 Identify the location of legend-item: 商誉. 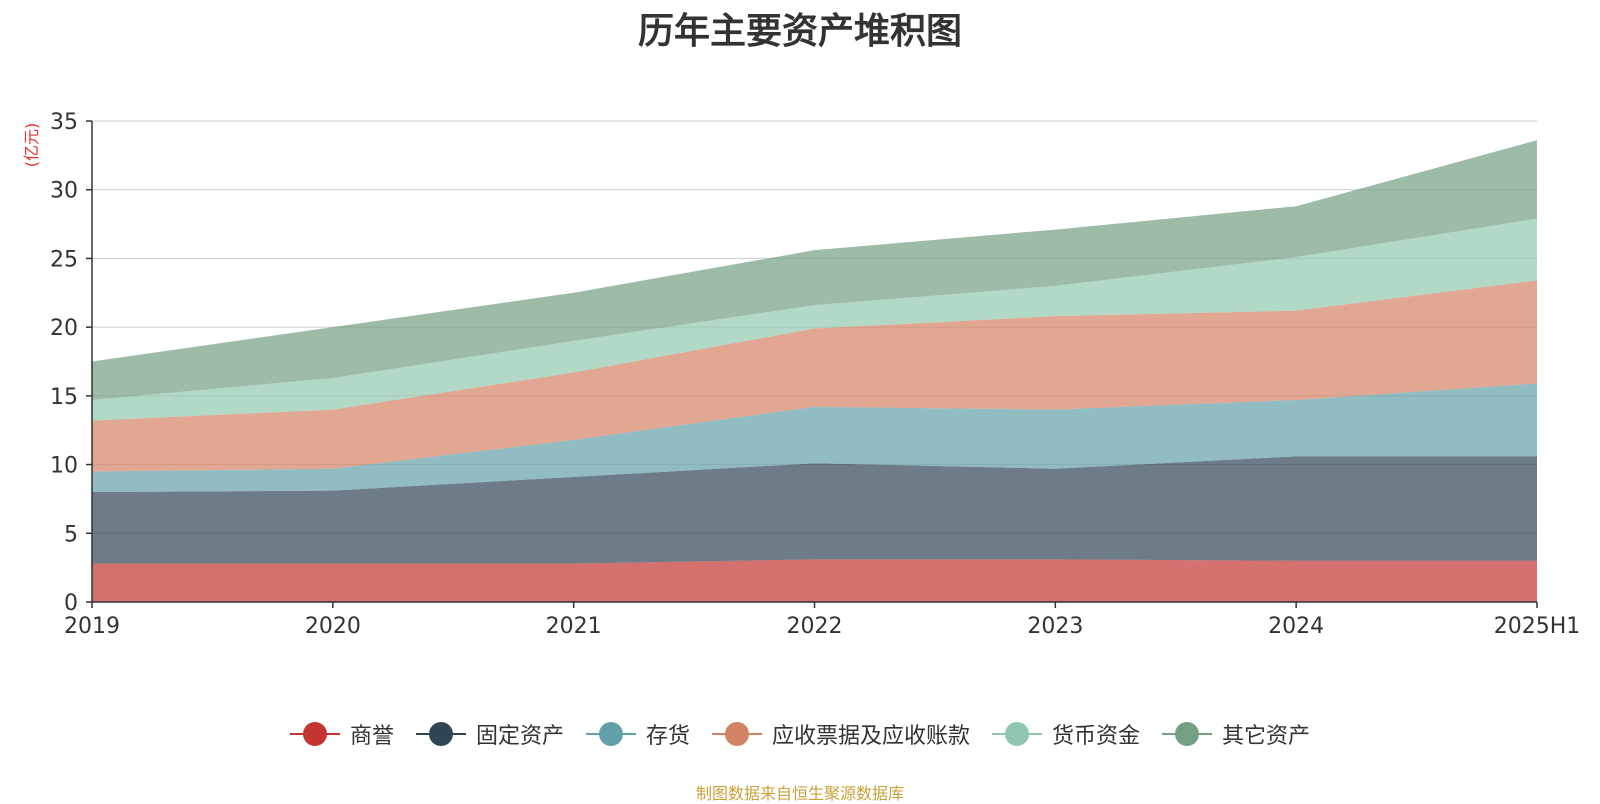
(341, 734).